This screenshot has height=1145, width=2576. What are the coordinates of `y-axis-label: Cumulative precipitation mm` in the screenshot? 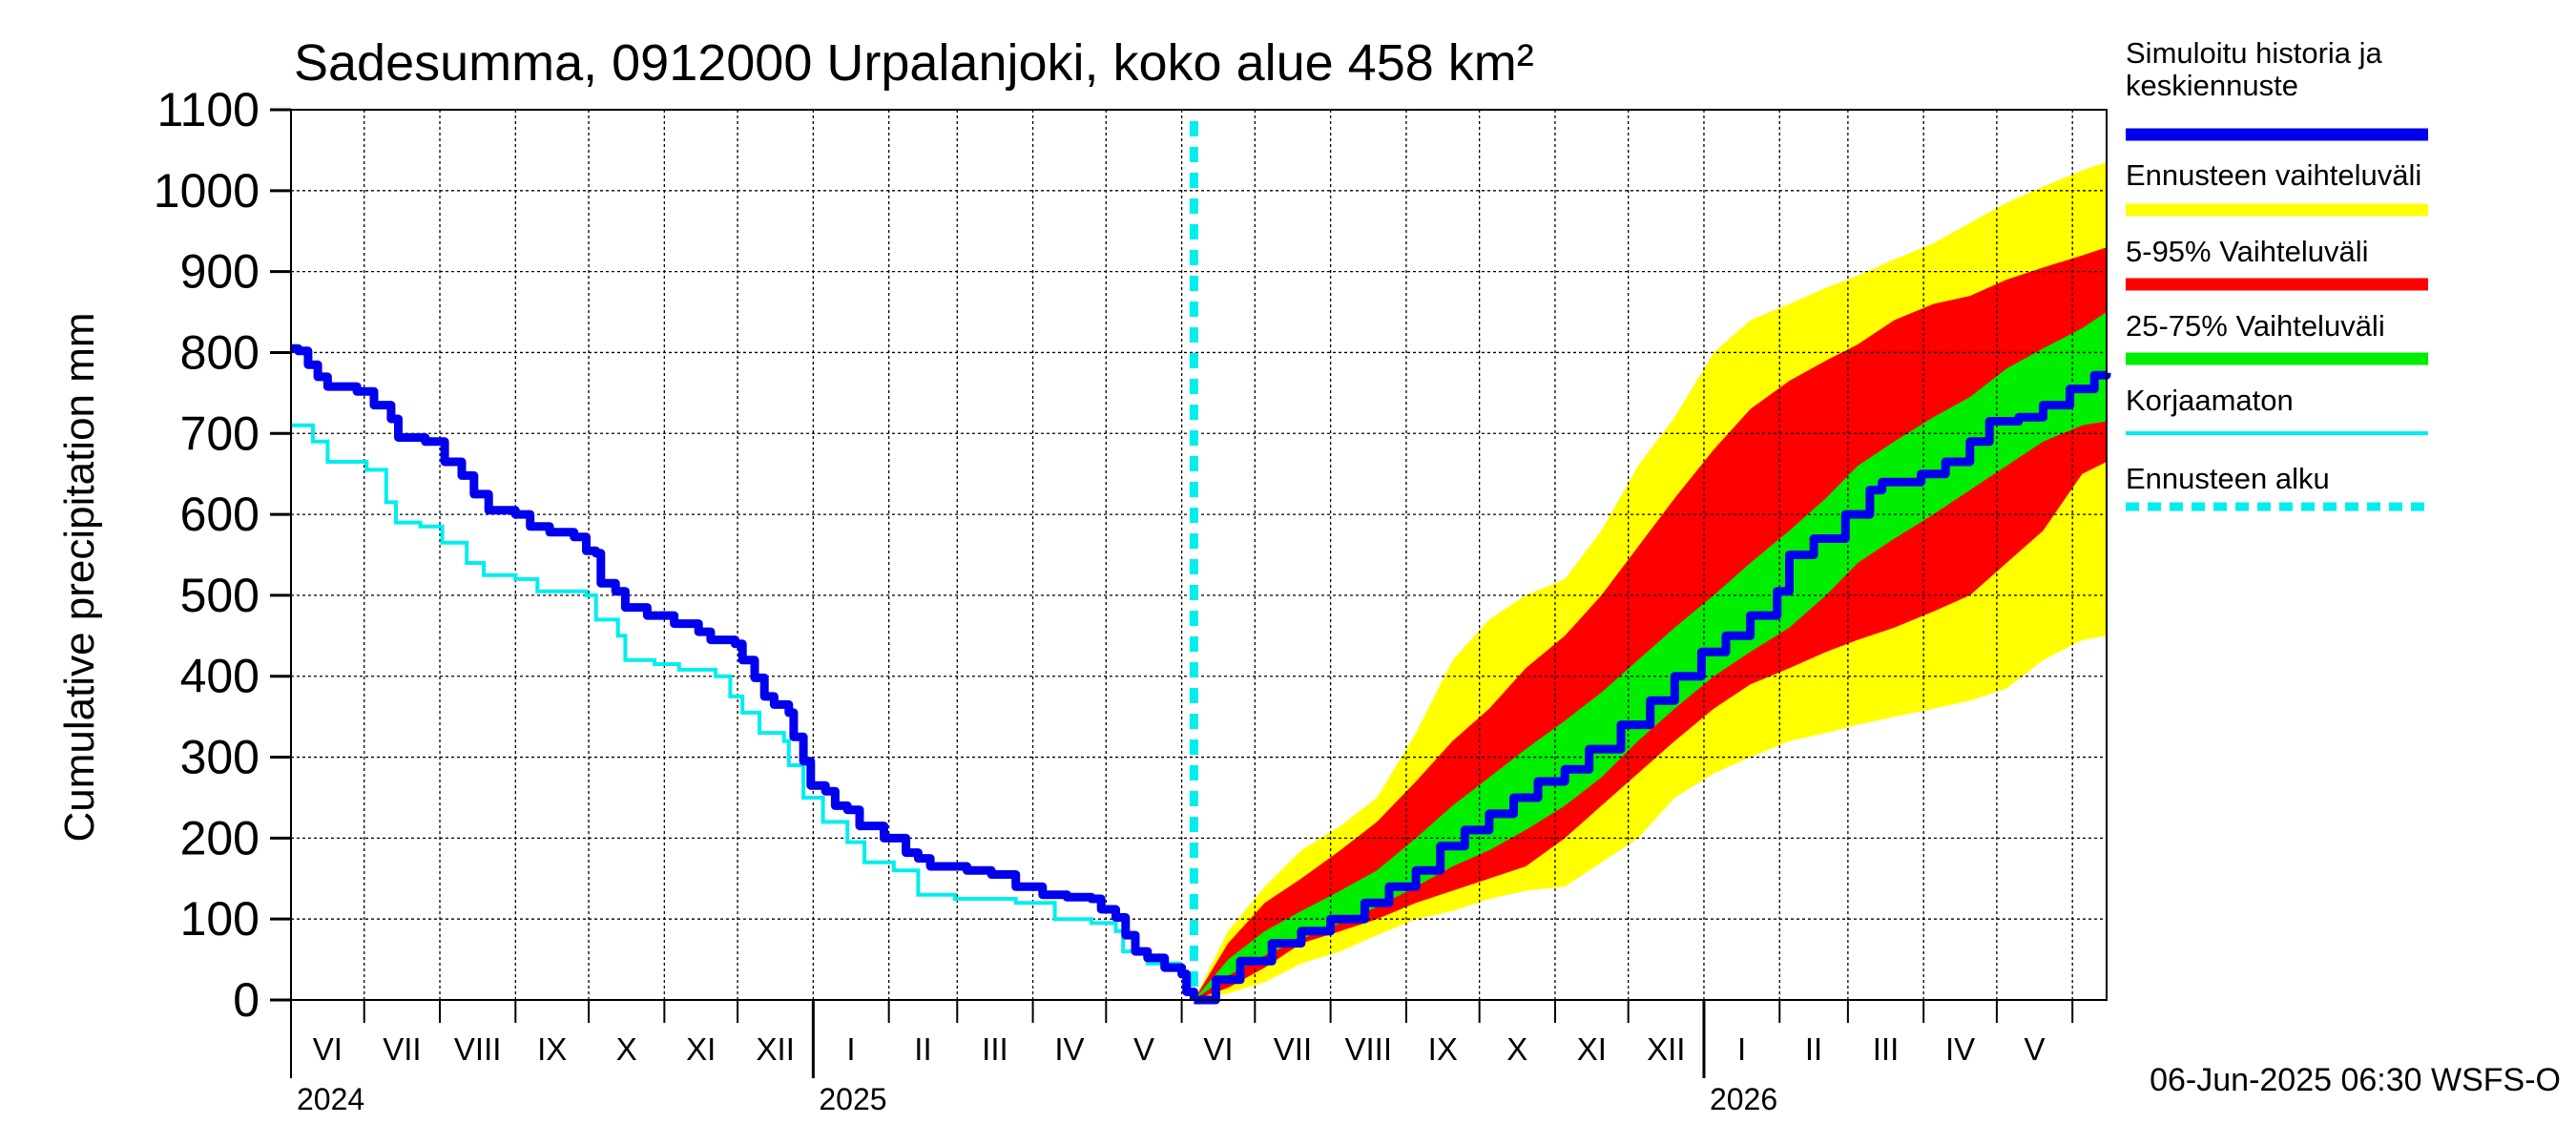 It's located at (79, 577).